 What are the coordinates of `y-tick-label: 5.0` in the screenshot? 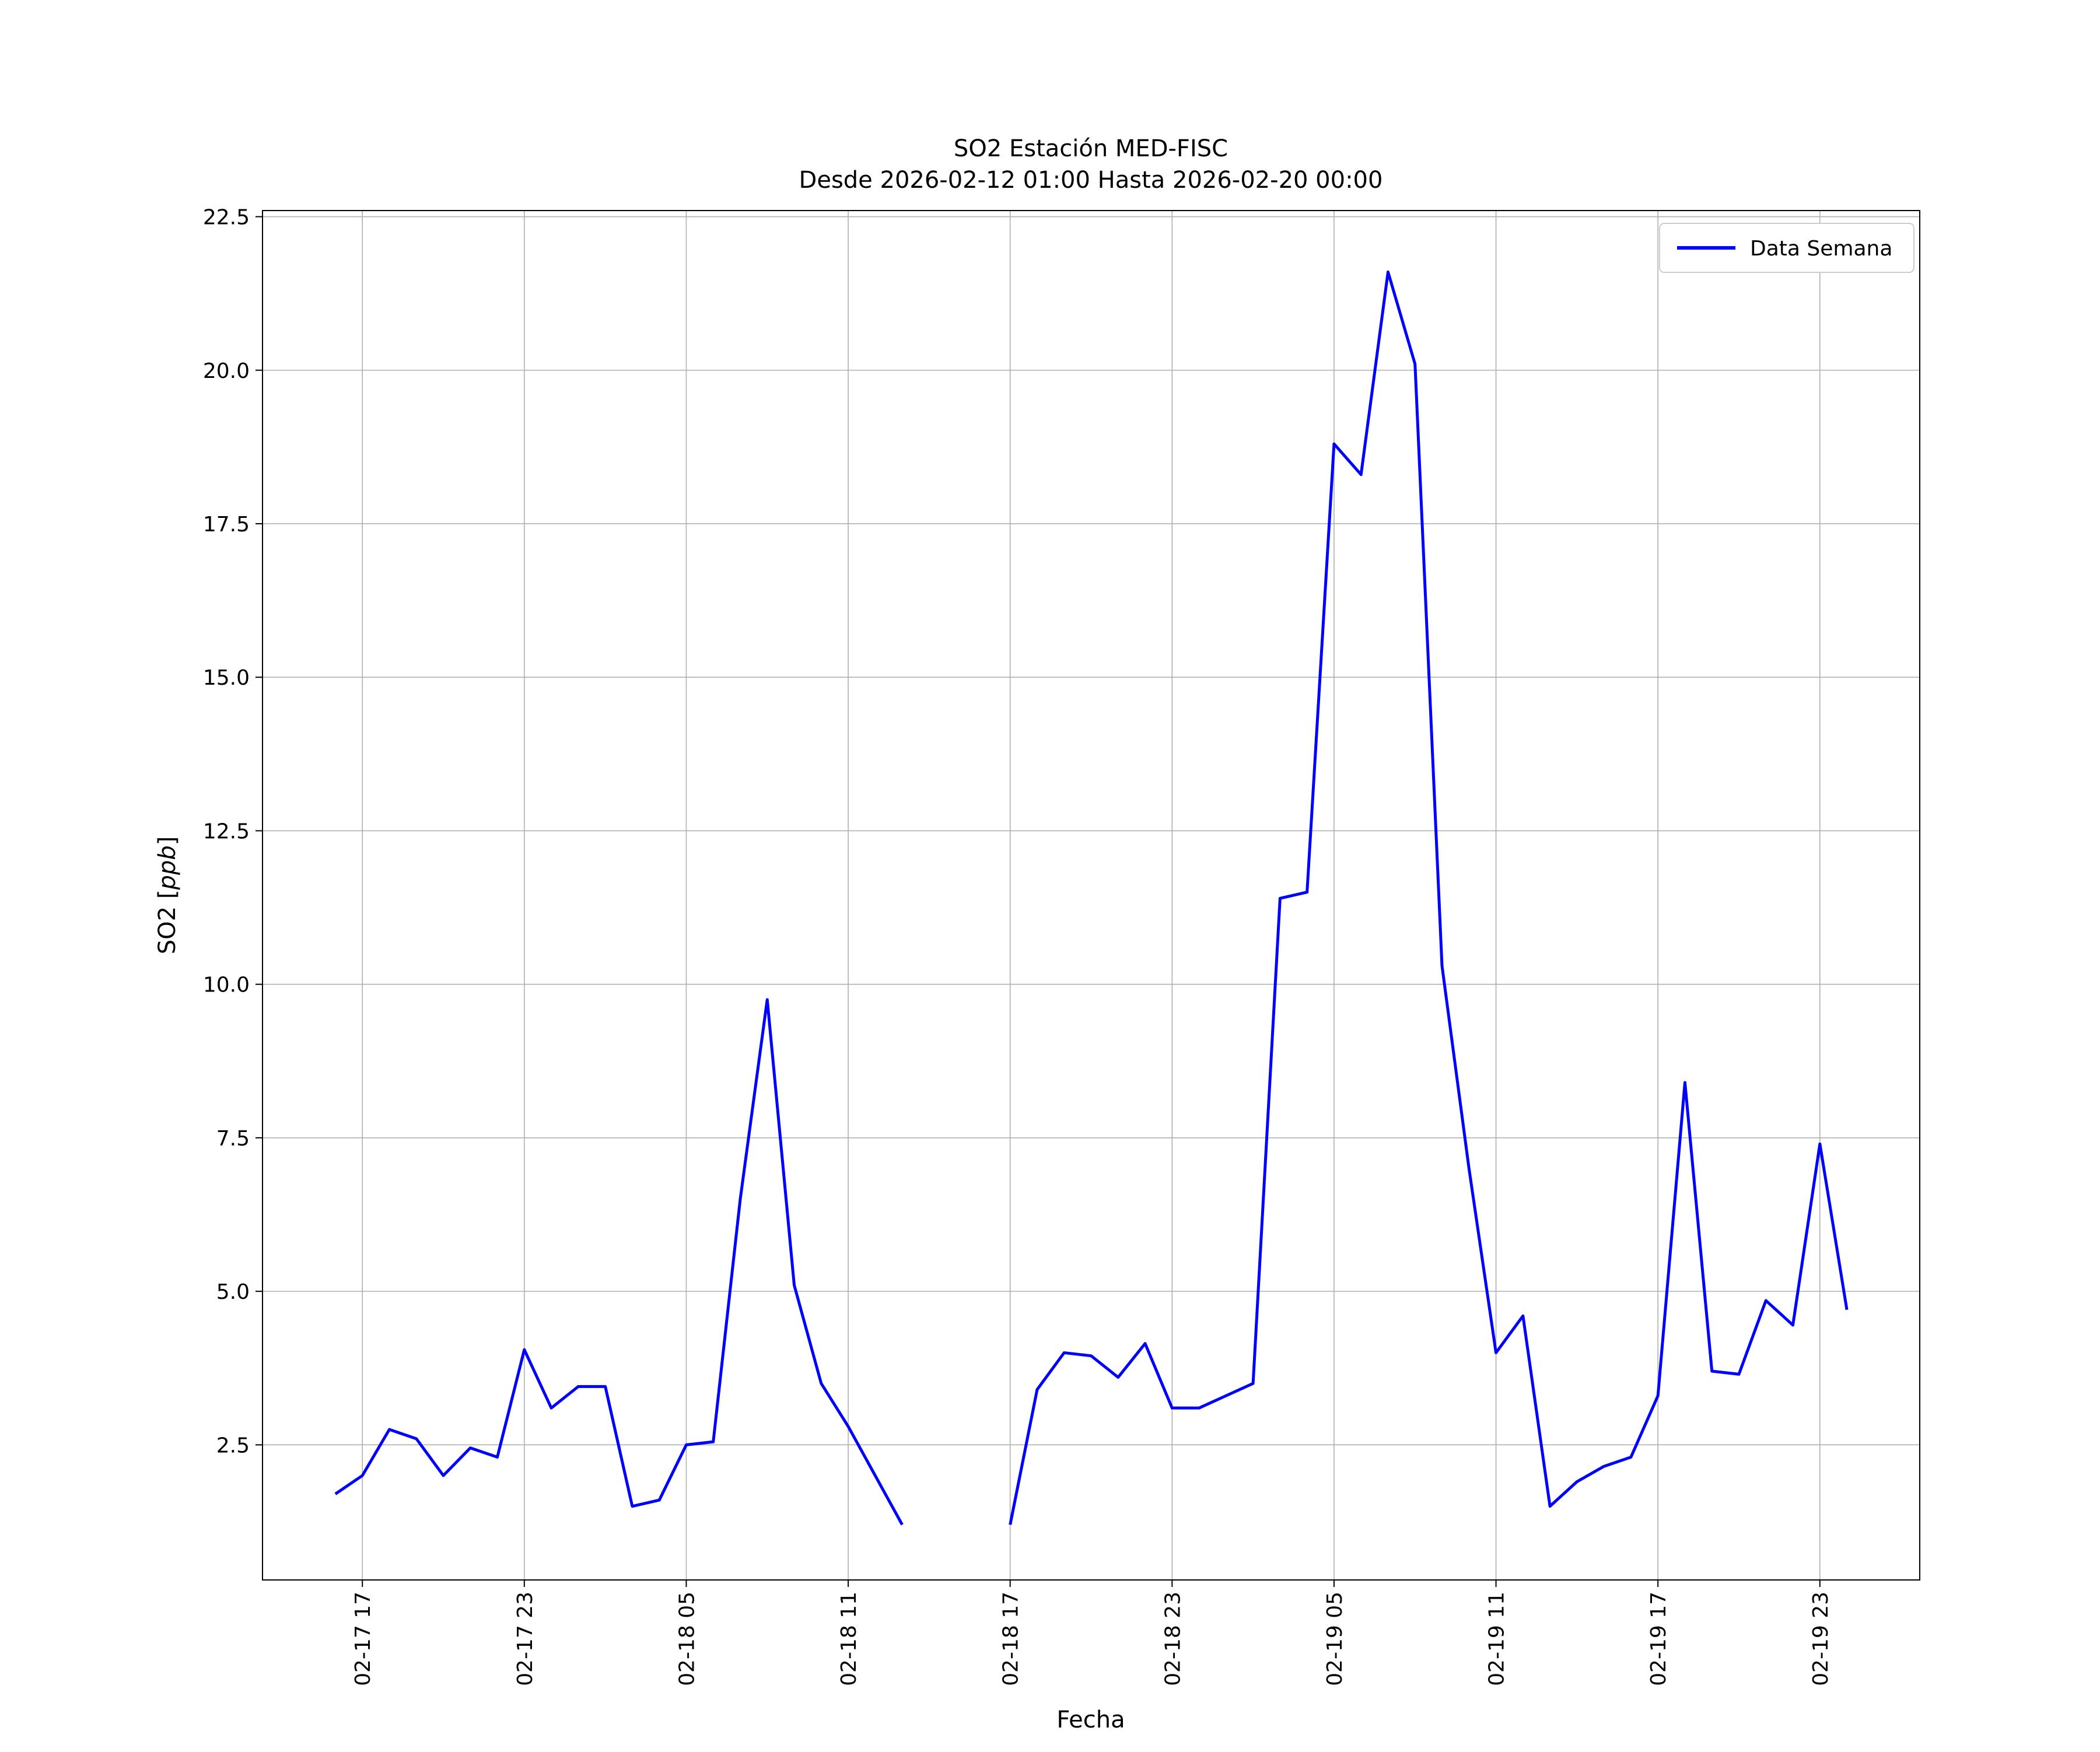 It's located at (233, 1292).